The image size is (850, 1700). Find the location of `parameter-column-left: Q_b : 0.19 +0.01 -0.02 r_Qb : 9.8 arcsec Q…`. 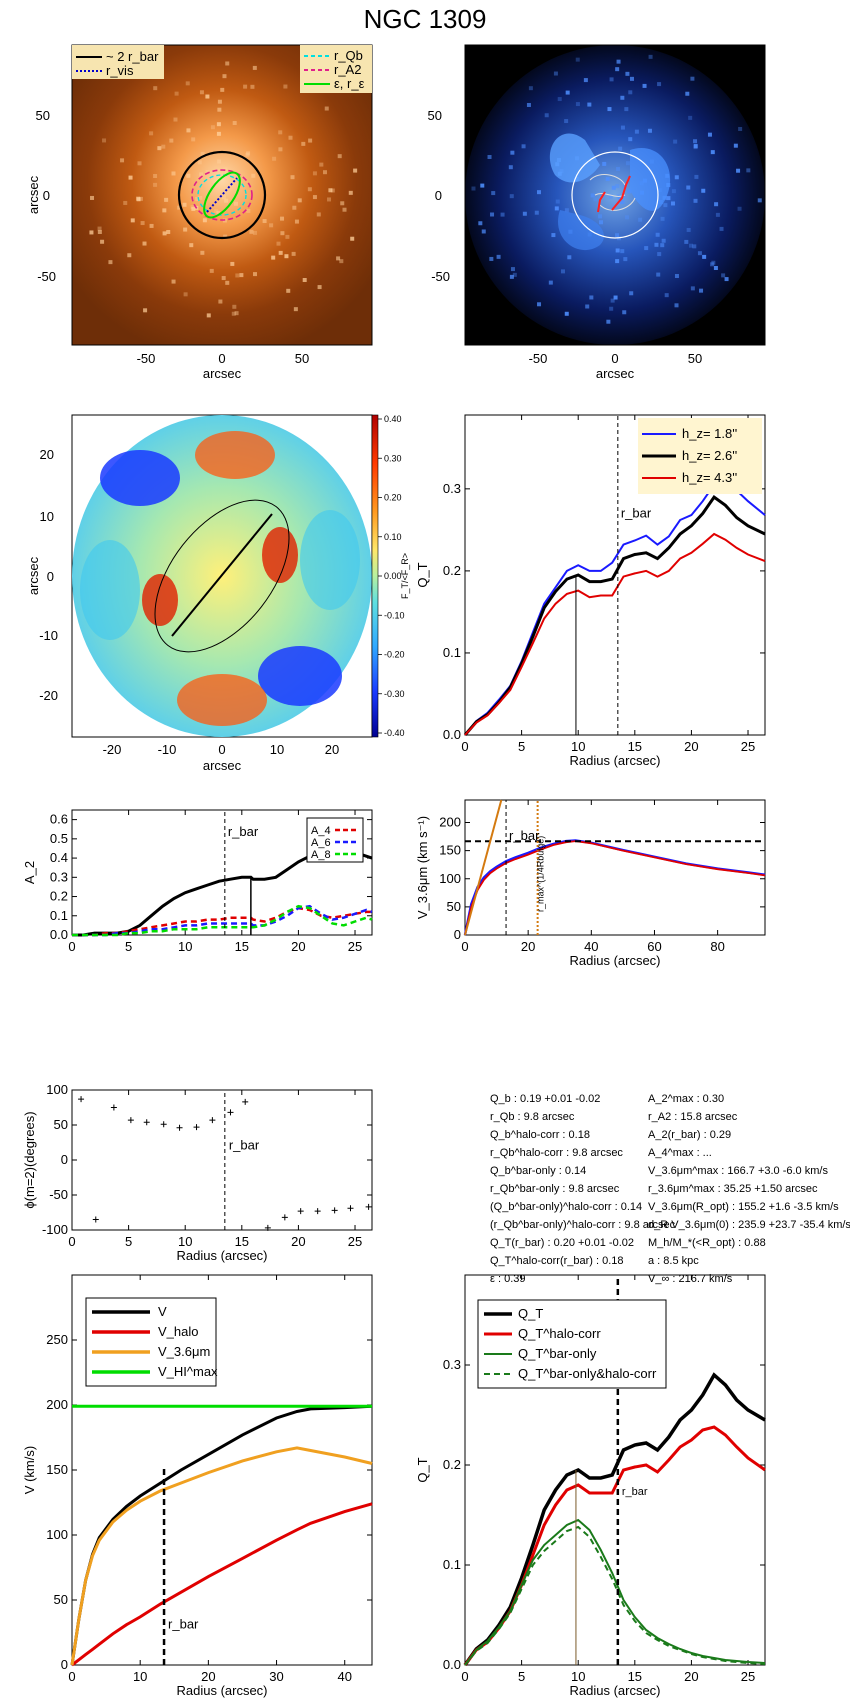

parameter-column-left: Q_b : 0.19 +0.01 -0.02 r_Qb : 9.8 arcsec Q… is located at coordinates (582, 1189).